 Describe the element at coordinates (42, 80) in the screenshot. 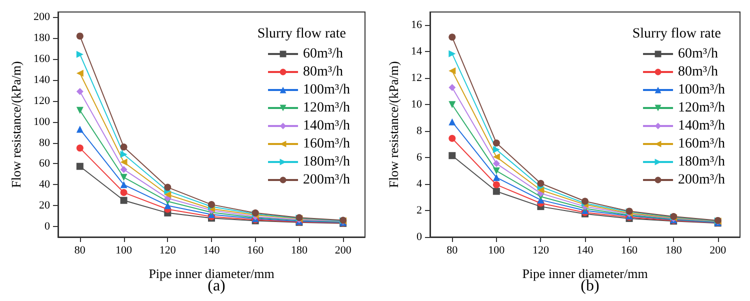

I see `y-tick-label: 140` at that location.